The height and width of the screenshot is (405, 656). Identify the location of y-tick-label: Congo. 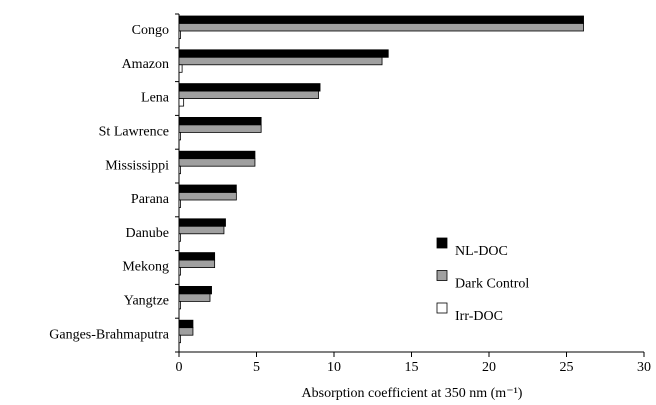
(150, 30).